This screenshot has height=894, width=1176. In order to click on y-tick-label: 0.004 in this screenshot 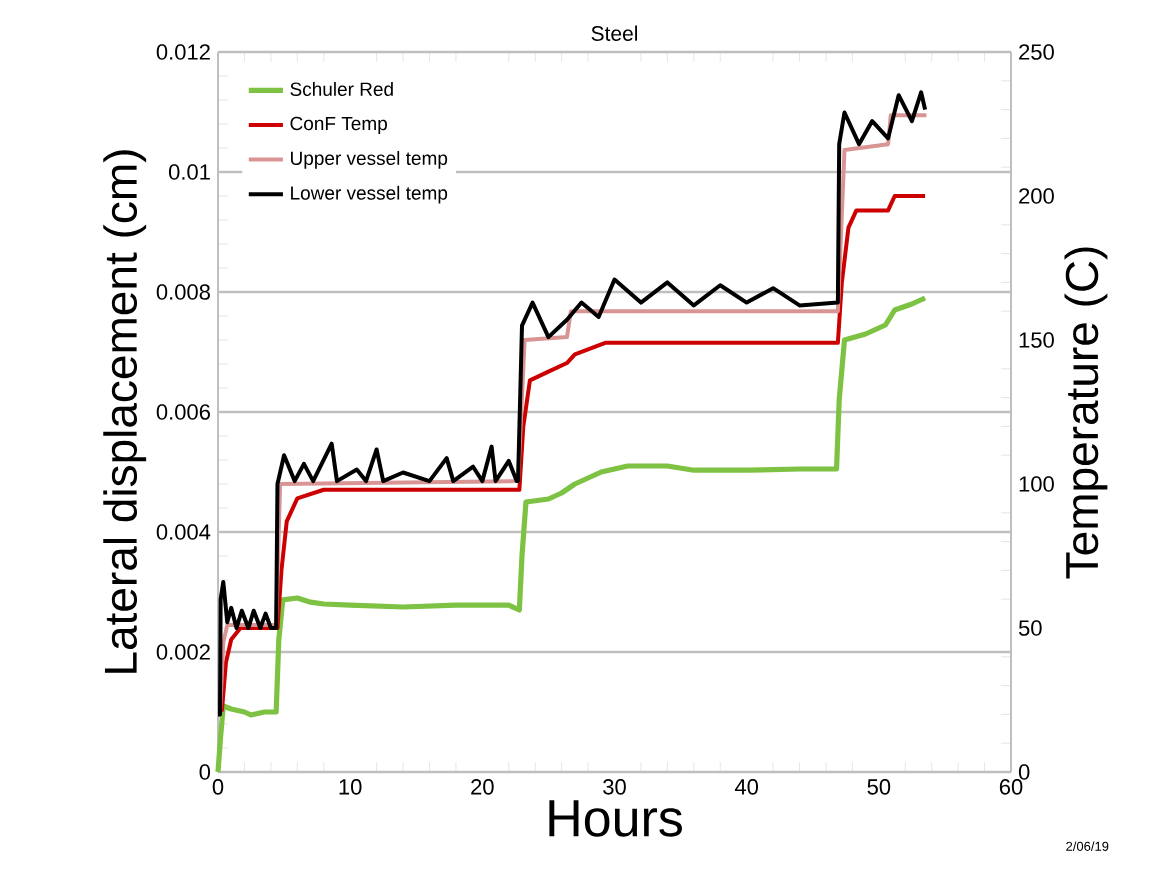, I will do `click(183, 532)`.